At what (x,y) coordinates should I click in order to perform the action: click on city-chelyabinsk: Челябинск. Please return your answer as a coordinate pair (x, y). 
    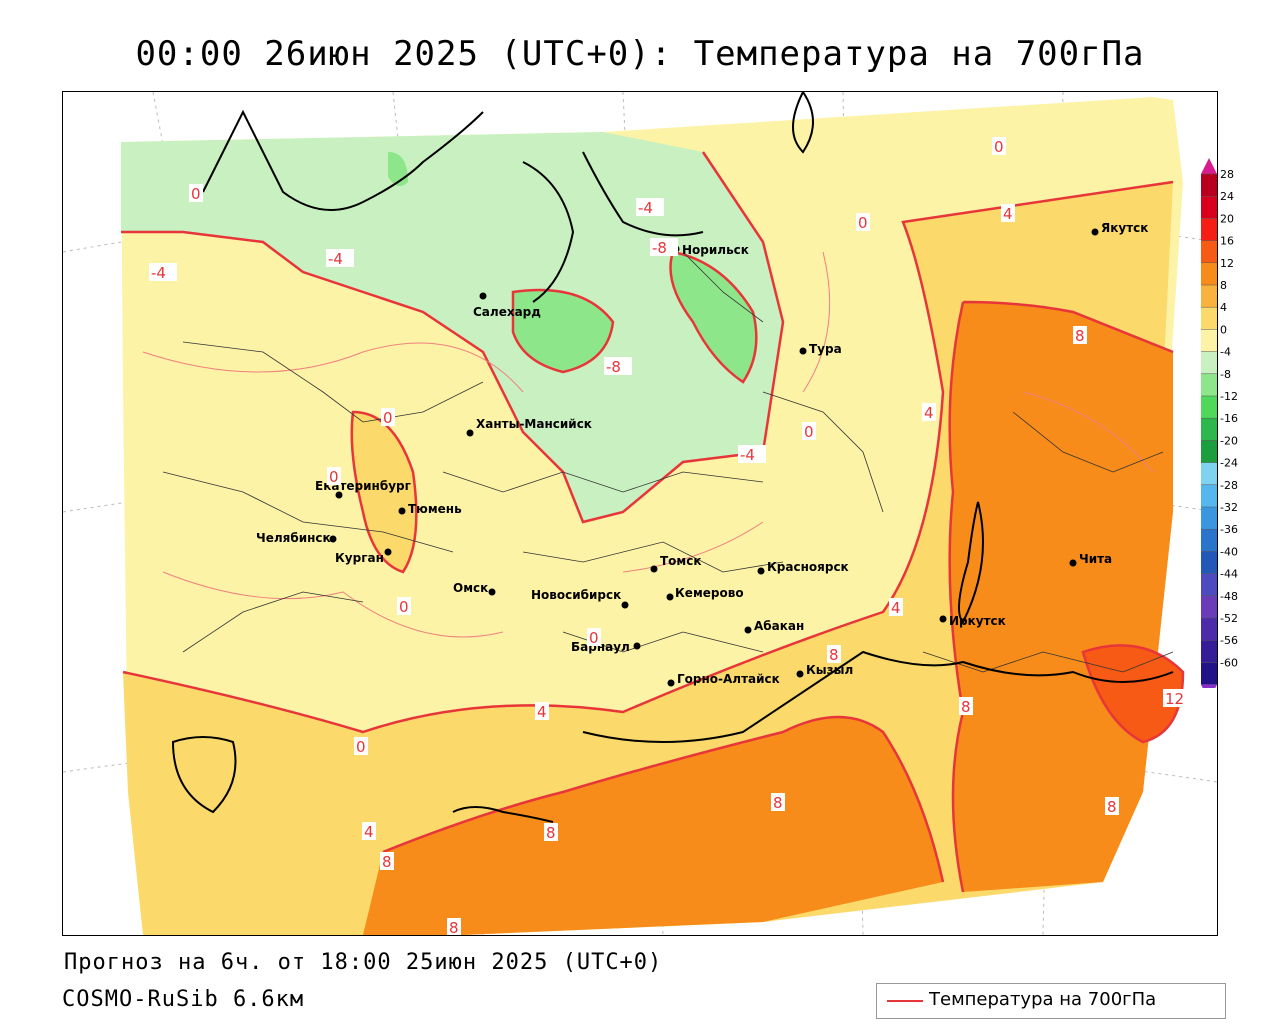
    Looking at the image, I should click on (296, 538).